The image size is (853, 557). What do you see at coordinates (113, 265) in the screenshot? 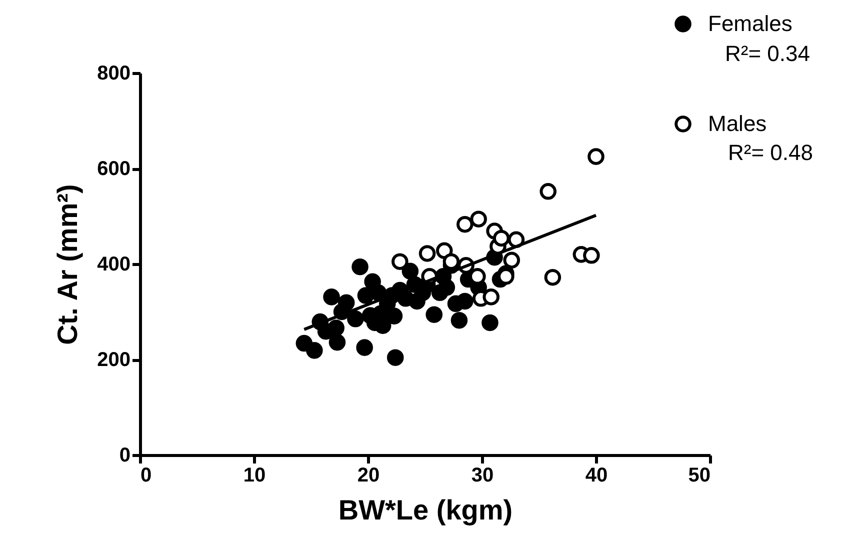
I see `y-tick-label: 400` at bounding box center [113, 265].